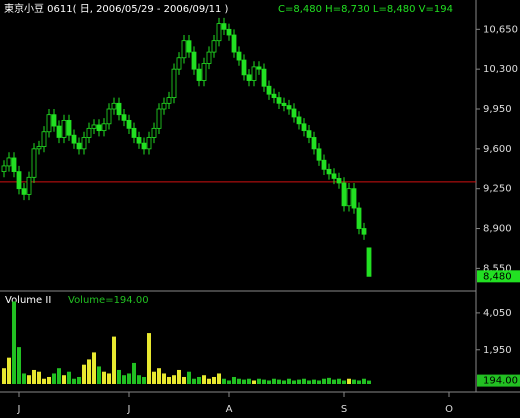 The image size is (520, 418). I want to click on last-volume-label: 194.00, so click(500, 381).